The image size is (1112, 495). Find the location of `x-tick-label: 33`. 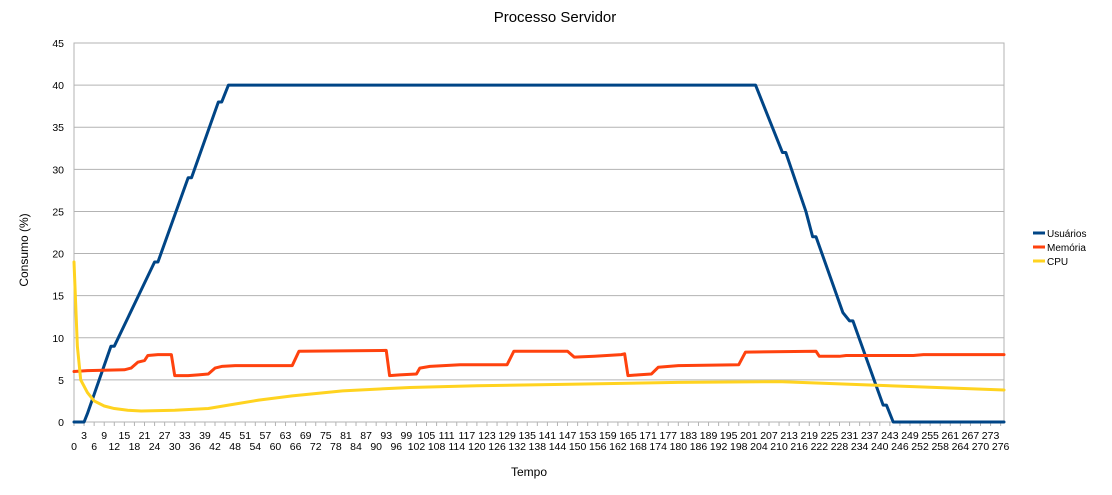

x-tick-label: 33 is located at coordinates (185, 436).